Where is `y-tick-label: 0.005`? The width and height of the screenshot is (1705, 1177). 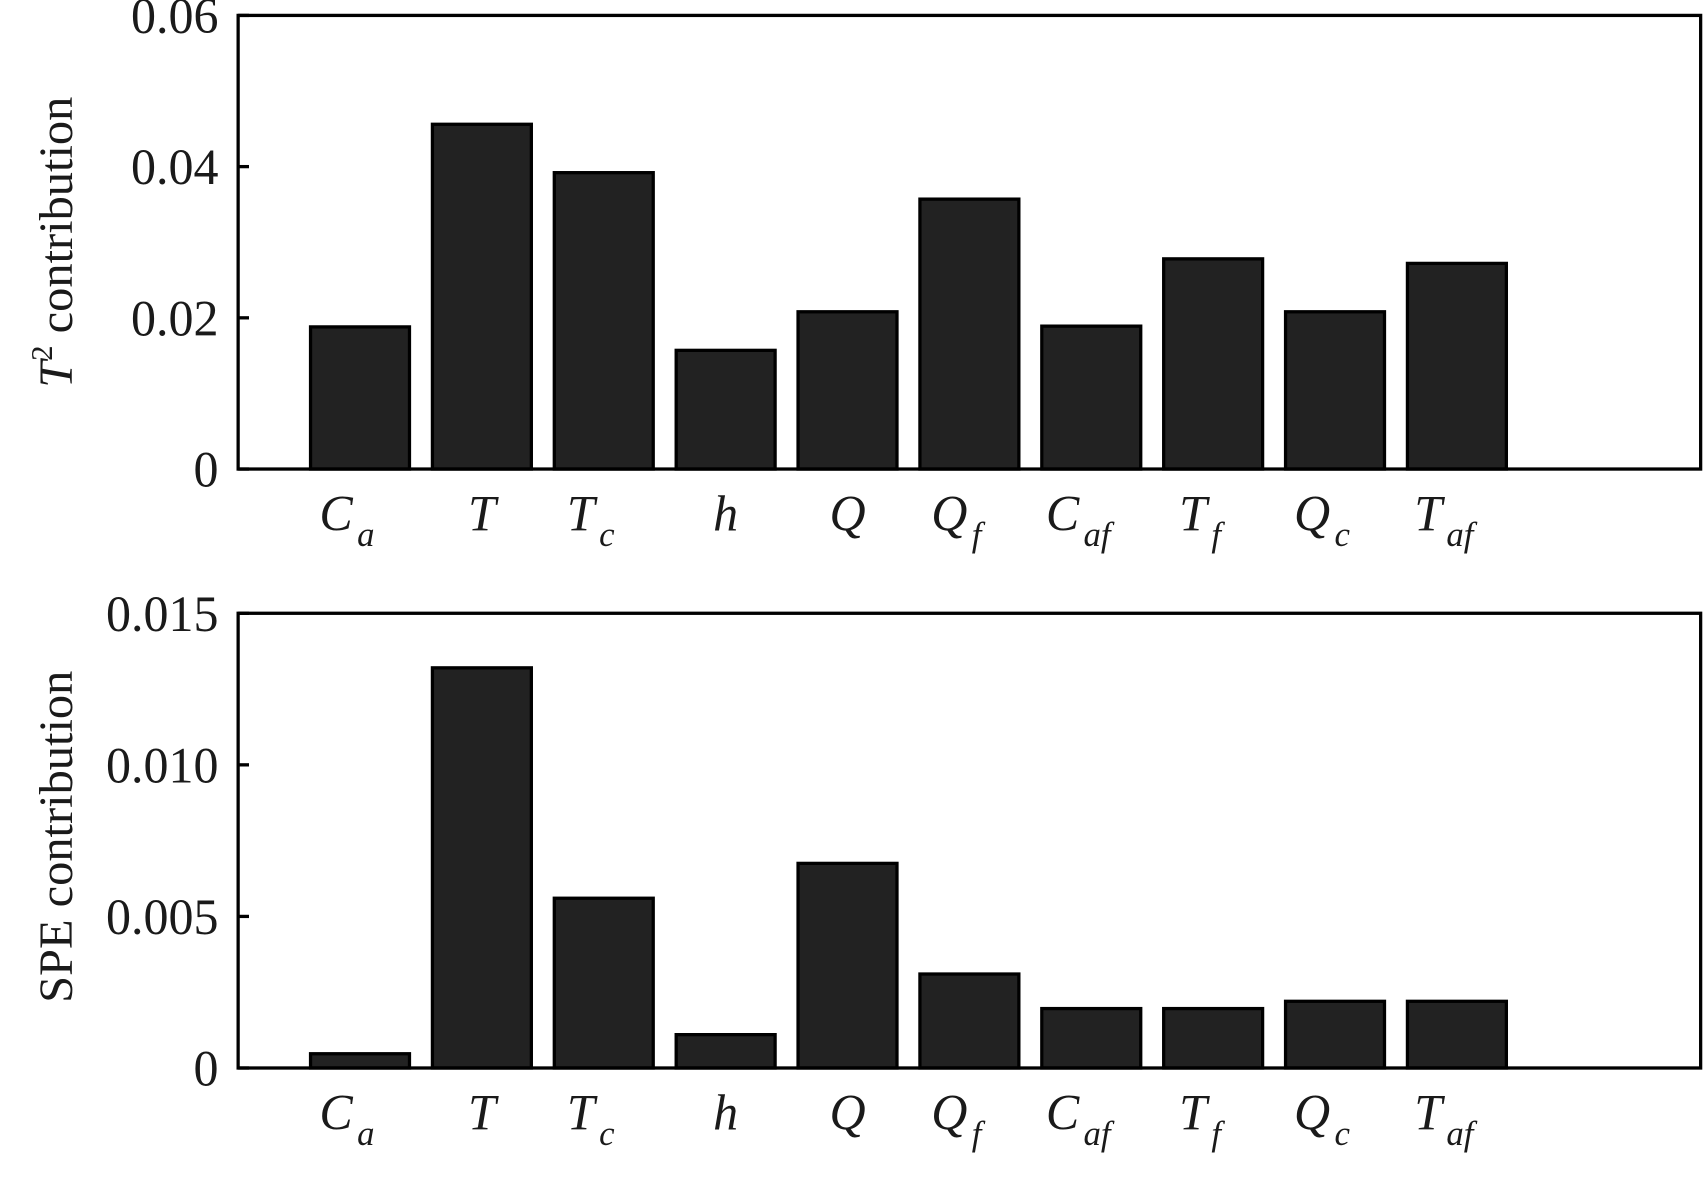
y-tick-label: 0.005 is located at coordinates (162, 917).